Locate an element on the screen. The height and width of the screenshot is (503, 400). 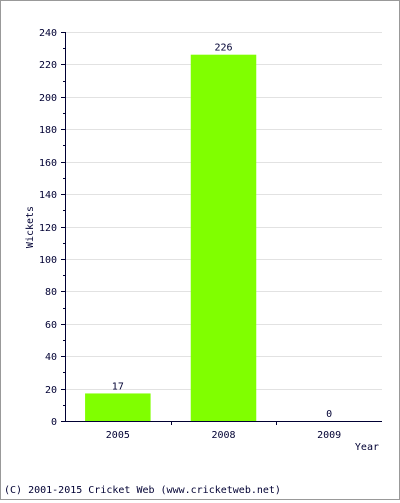
bar-2005 is located at coordinates (118, 407).